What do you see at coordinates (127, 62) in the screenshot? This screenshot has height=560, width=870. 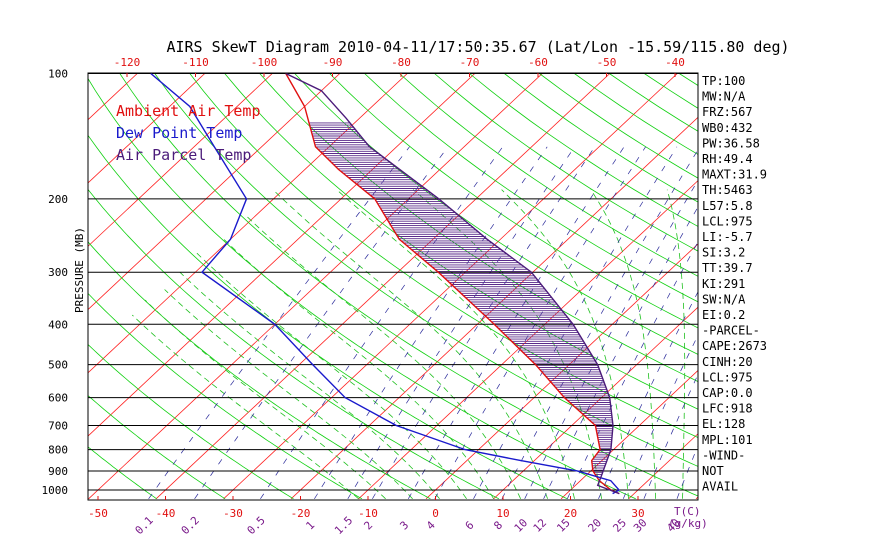 I see `top-temperature-tick-label: -120` at bounding box center [127, 62].